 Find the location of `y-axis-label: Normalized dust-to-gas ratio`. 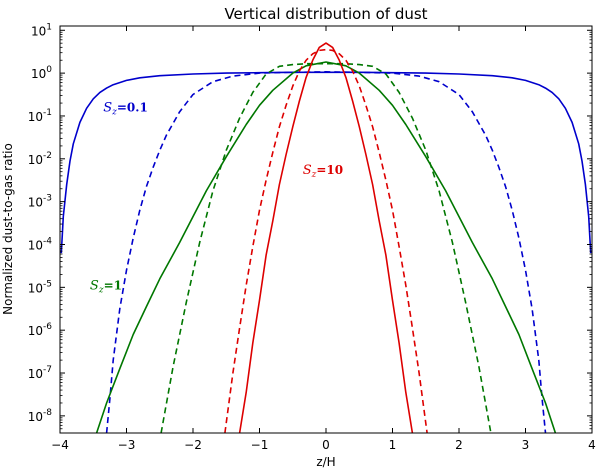

y-axis-label: Normalized dust-to-gas ratio is located at coordinates (8, 229).